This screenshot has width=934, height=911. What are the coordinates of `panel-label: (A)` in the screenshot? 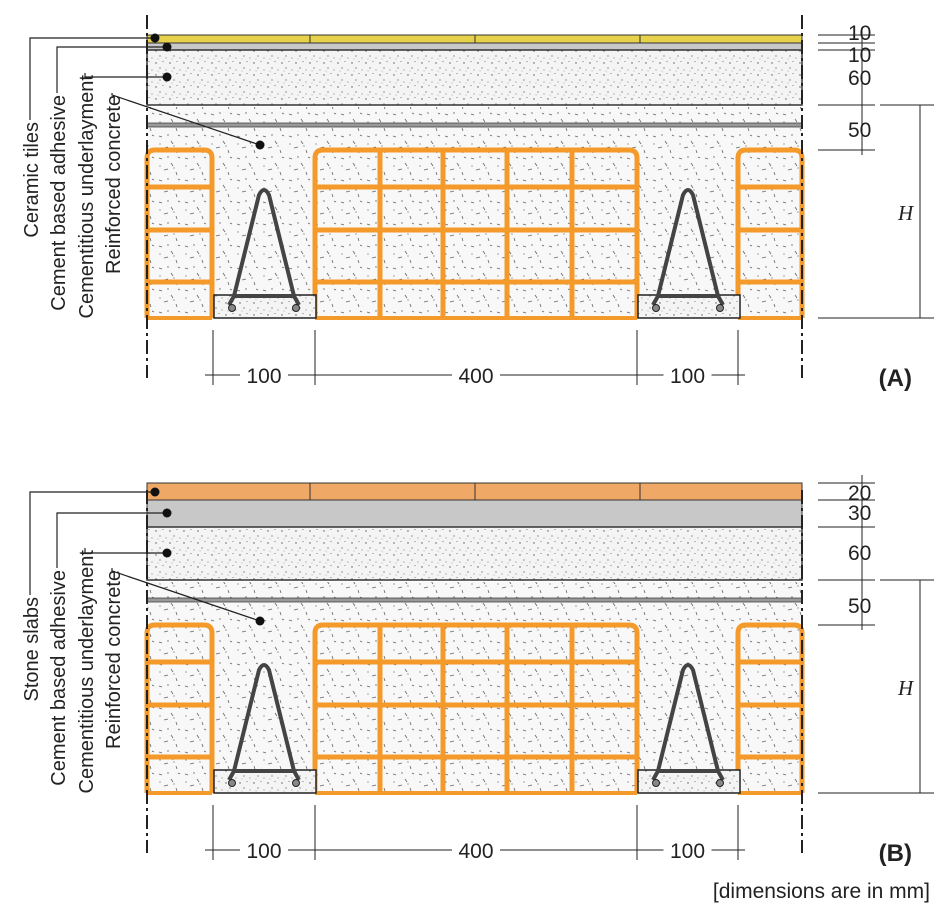 It's located at (895, 378).